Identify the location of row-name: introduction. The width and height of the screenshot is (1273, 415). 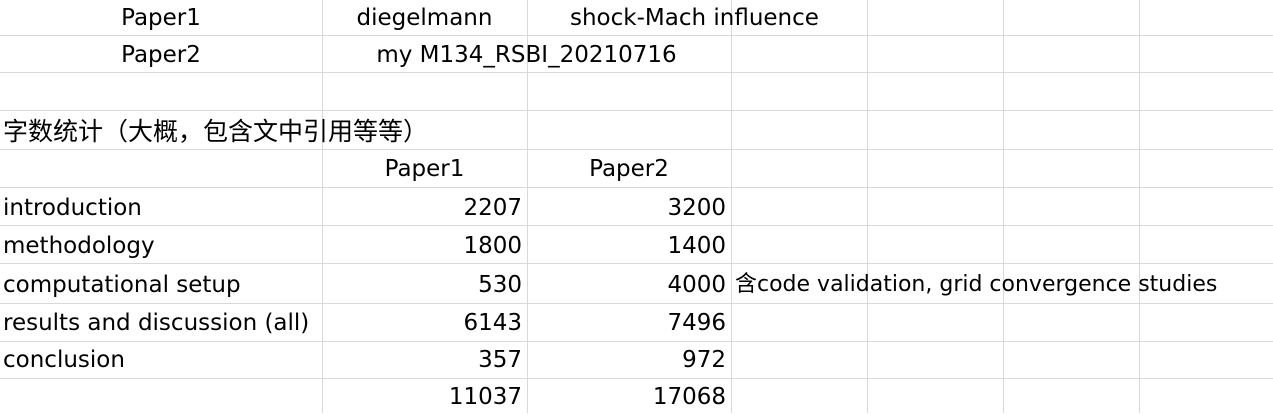
(72, 208).